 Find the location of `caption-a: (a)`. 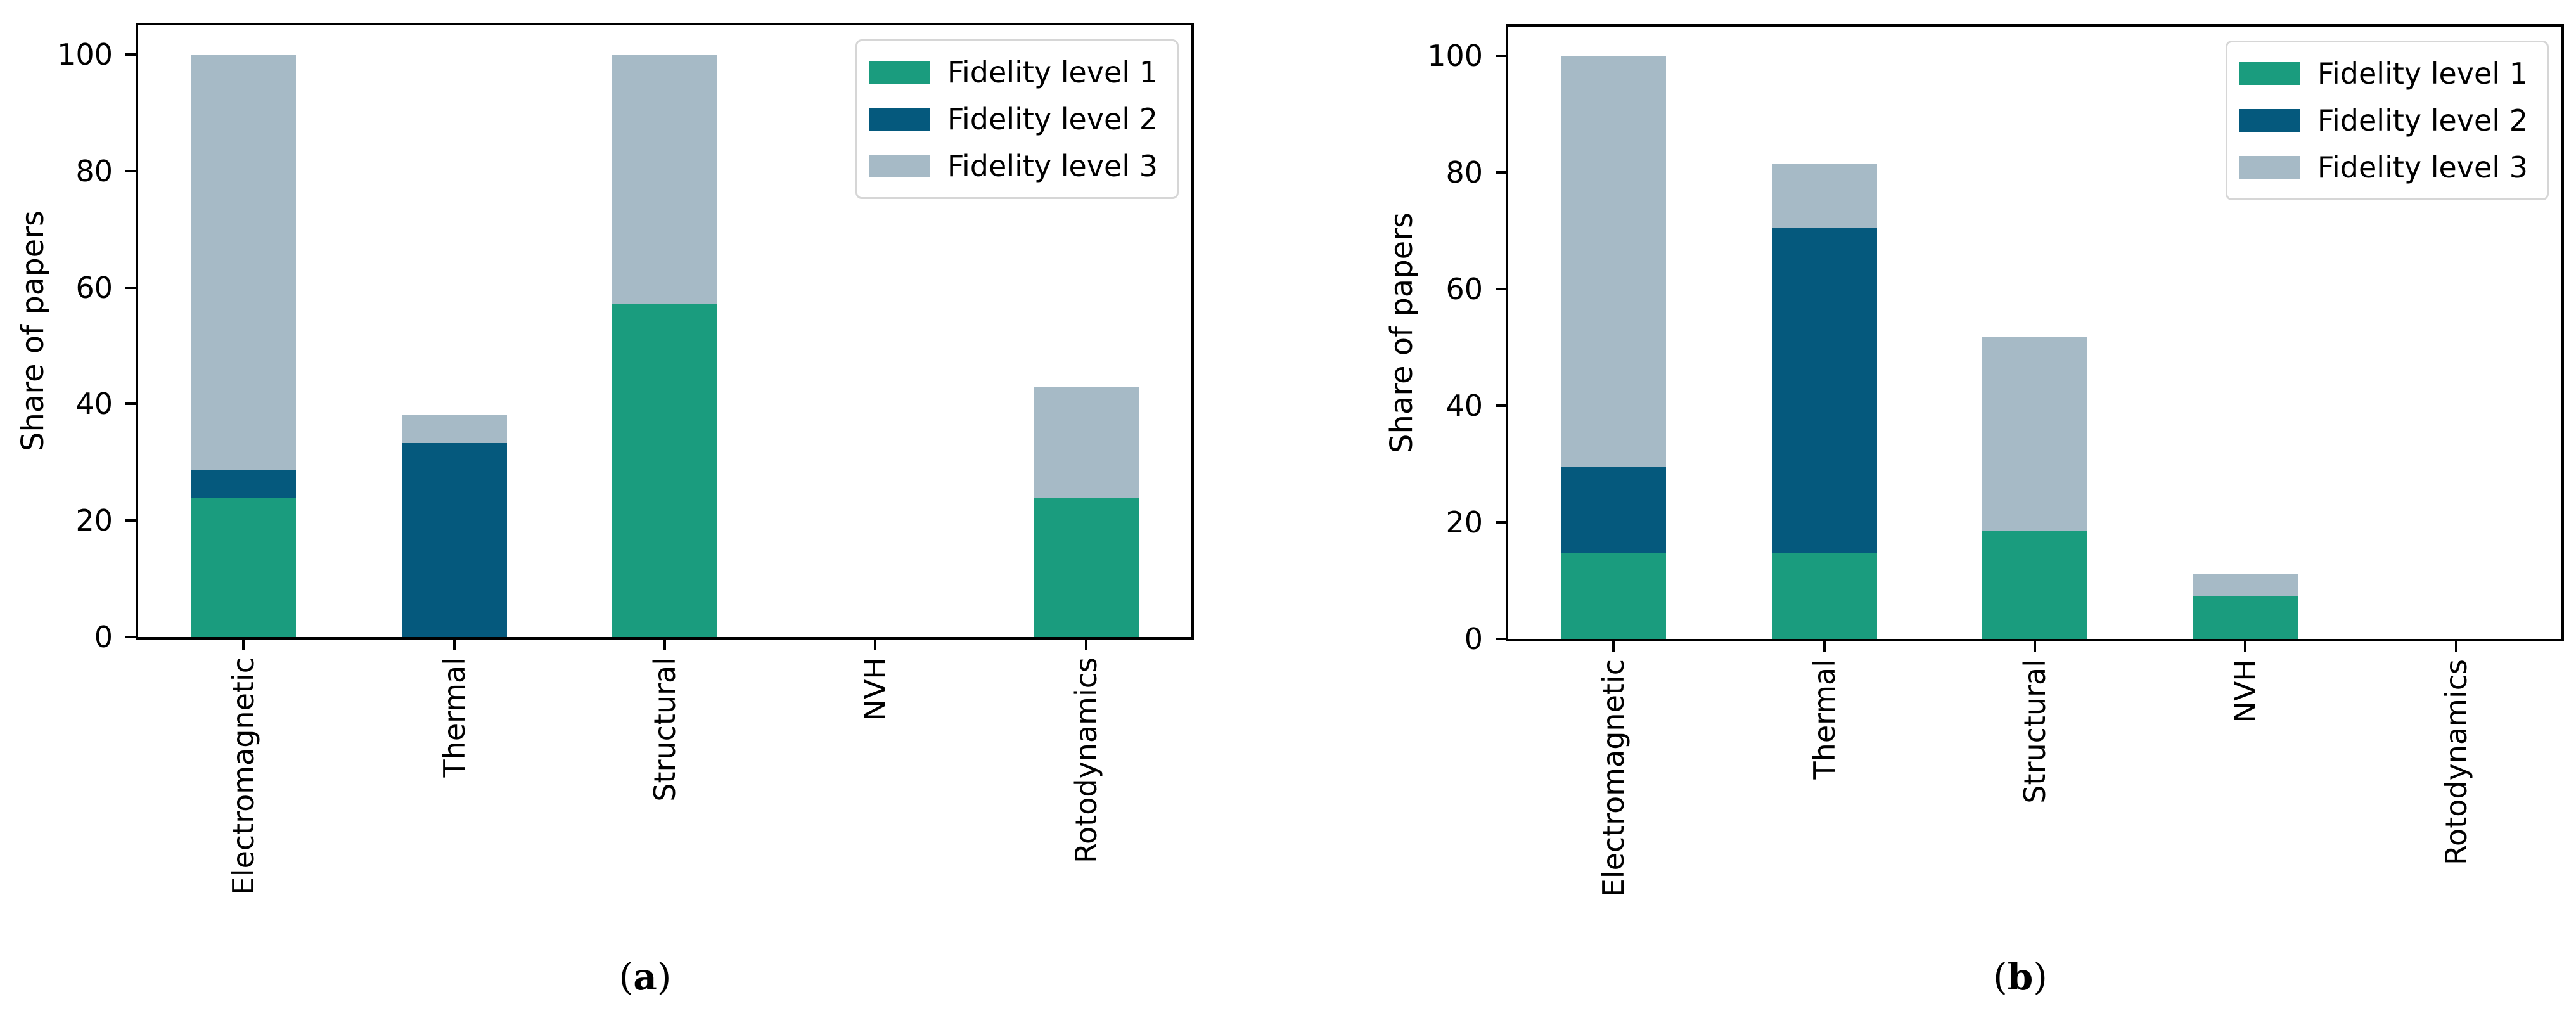

caption-a: (a) is located at coordinates (645, 977).